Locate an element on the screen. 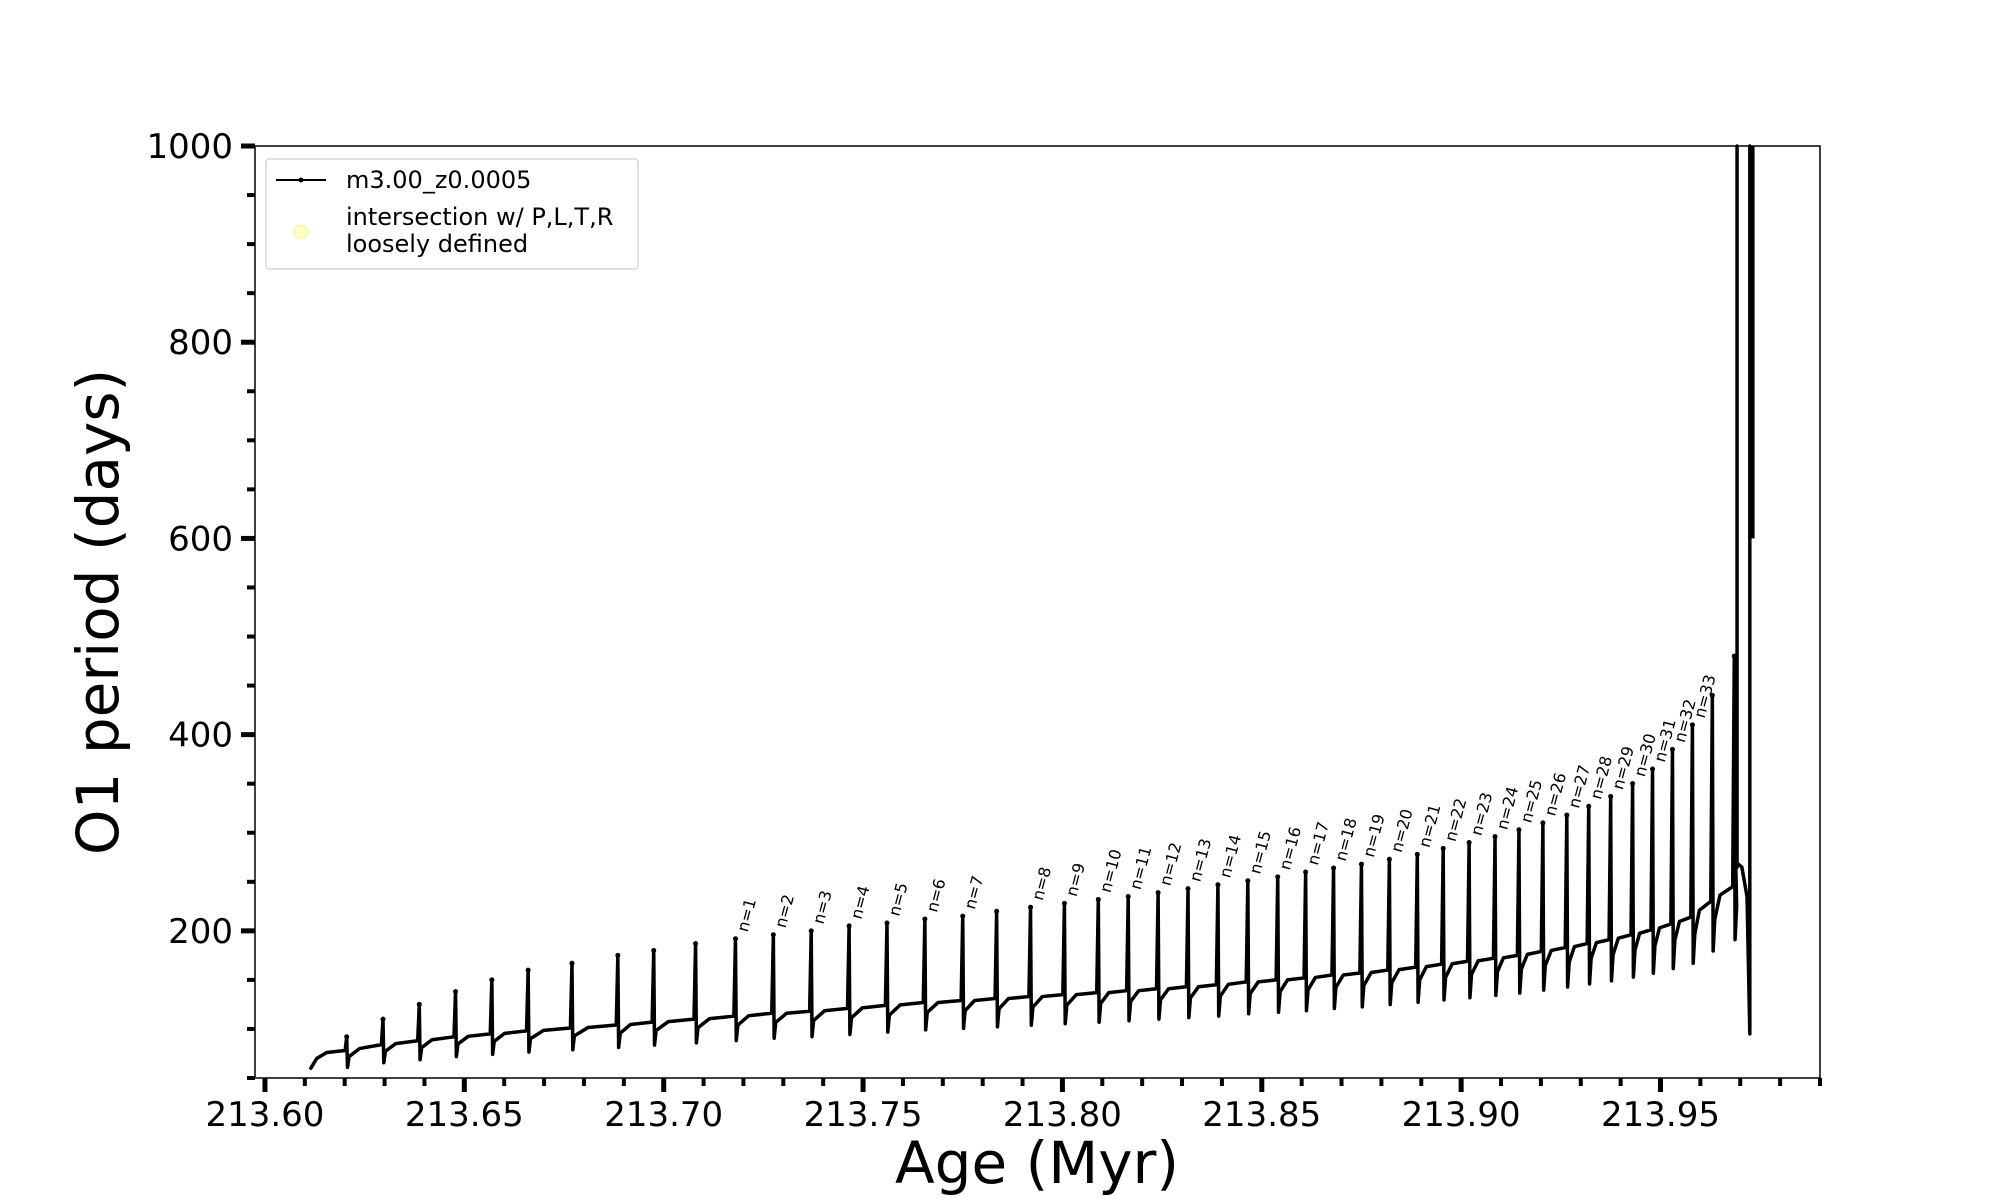 The height and width of the screenshot is (1200, 2000). pulse-label: n=6 is located at coordinates (935, 896).